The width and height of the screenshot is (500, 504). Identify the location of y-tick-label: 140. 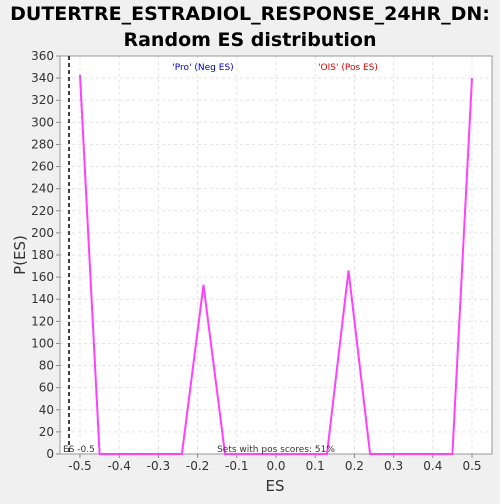
(42, 299).